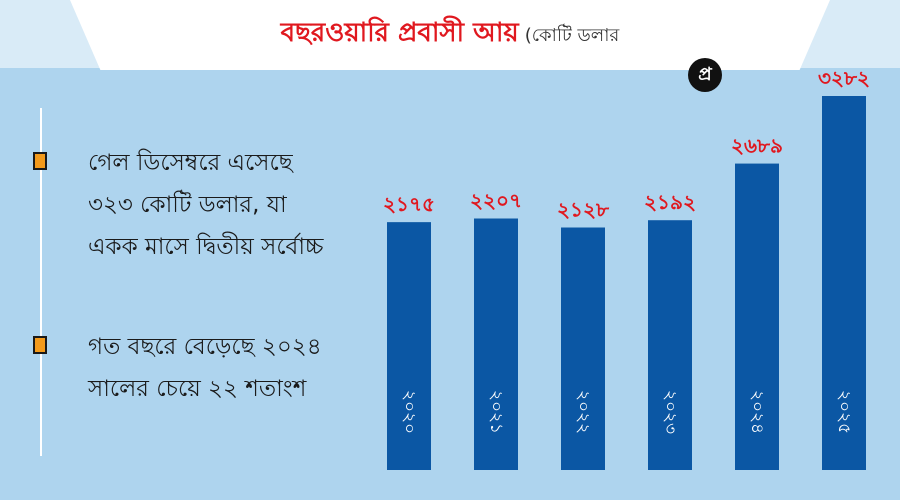  I want to click on title-text: বছরওয়ারি প্রবাসী আয়, so click(399, 33).